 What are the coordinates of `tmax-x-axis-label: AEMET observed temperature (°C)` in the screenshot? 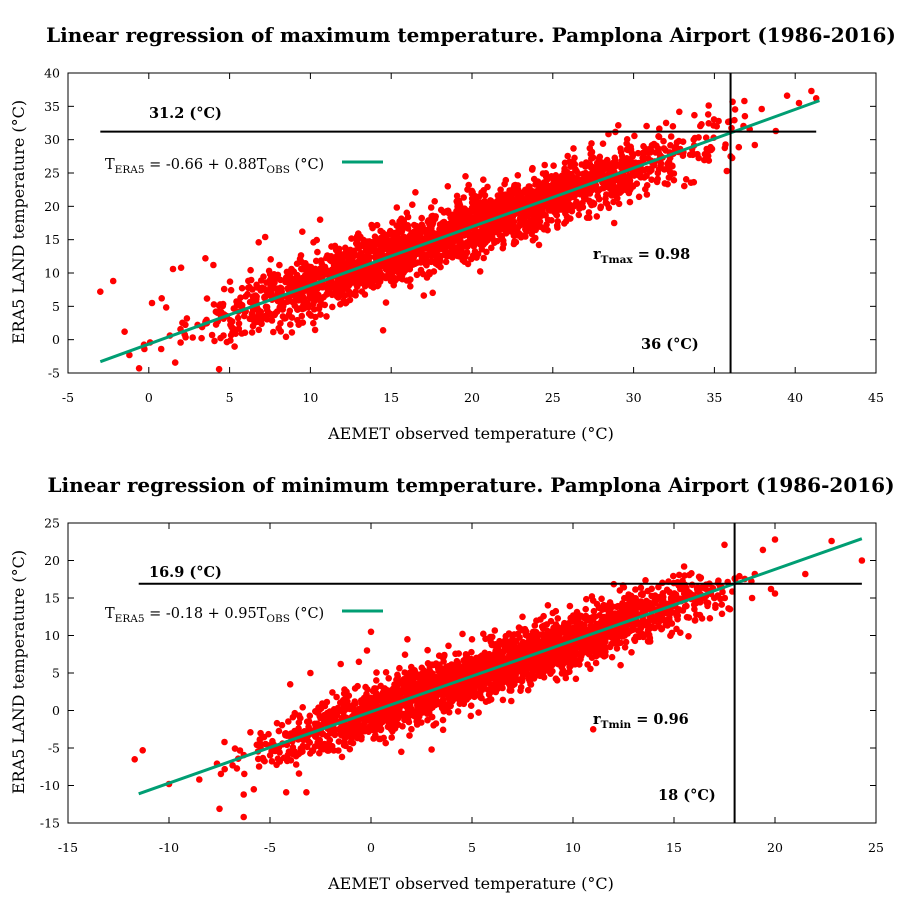 It's located at (470, 433).